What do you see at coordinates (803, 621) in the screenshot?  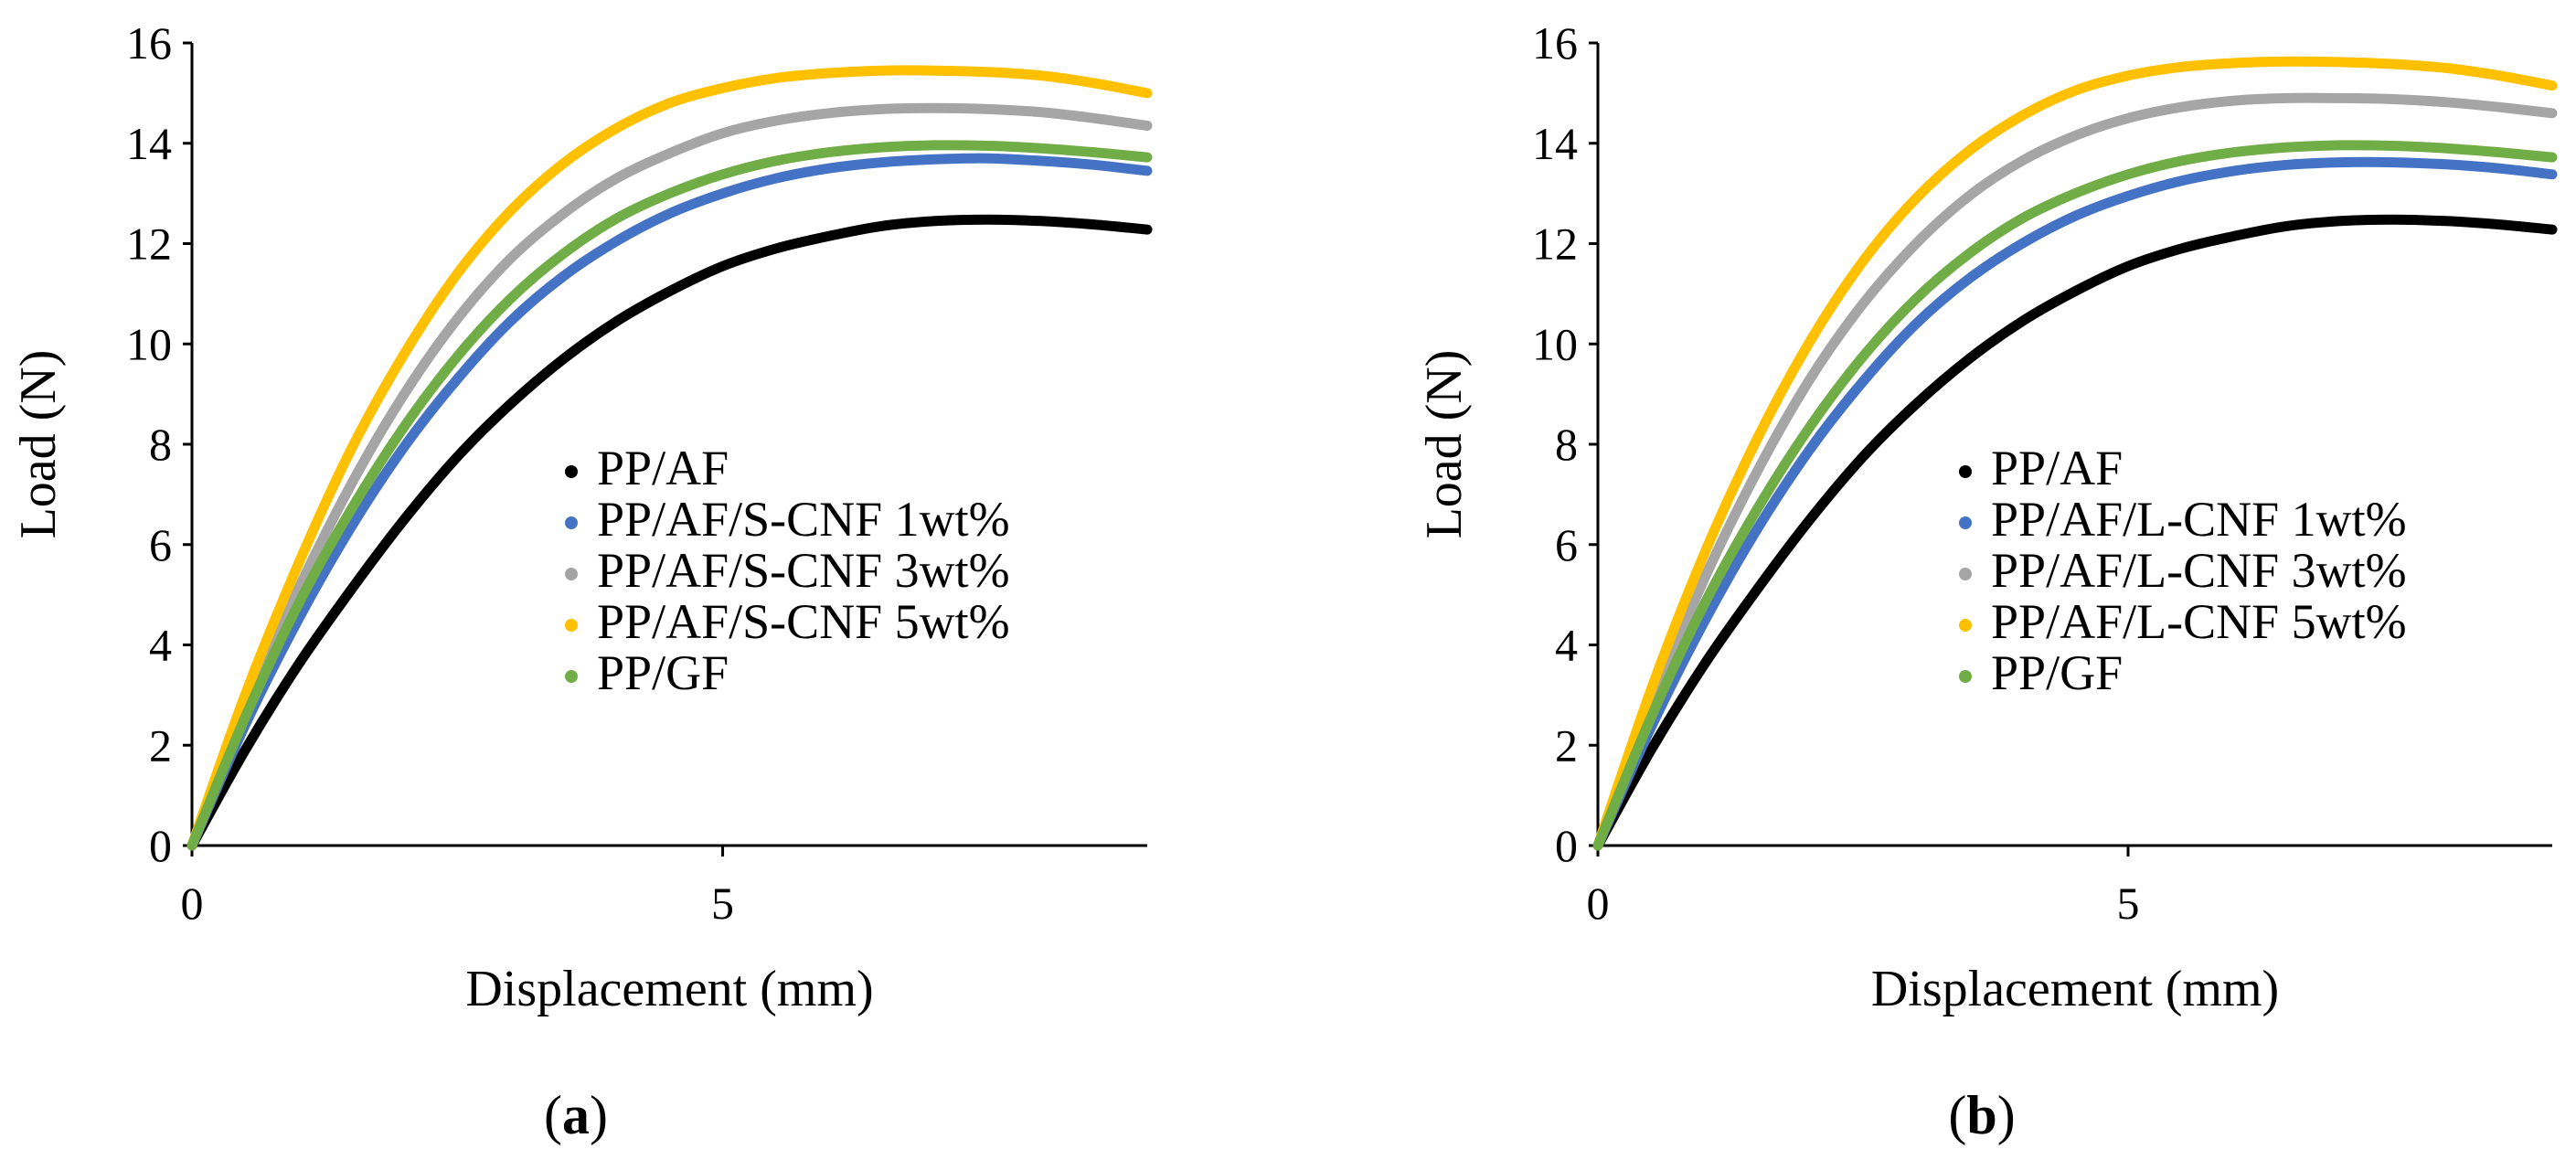 I see `legend-label: PP/AF/S-CNF 5wt%` at bounding box center [803, 621].